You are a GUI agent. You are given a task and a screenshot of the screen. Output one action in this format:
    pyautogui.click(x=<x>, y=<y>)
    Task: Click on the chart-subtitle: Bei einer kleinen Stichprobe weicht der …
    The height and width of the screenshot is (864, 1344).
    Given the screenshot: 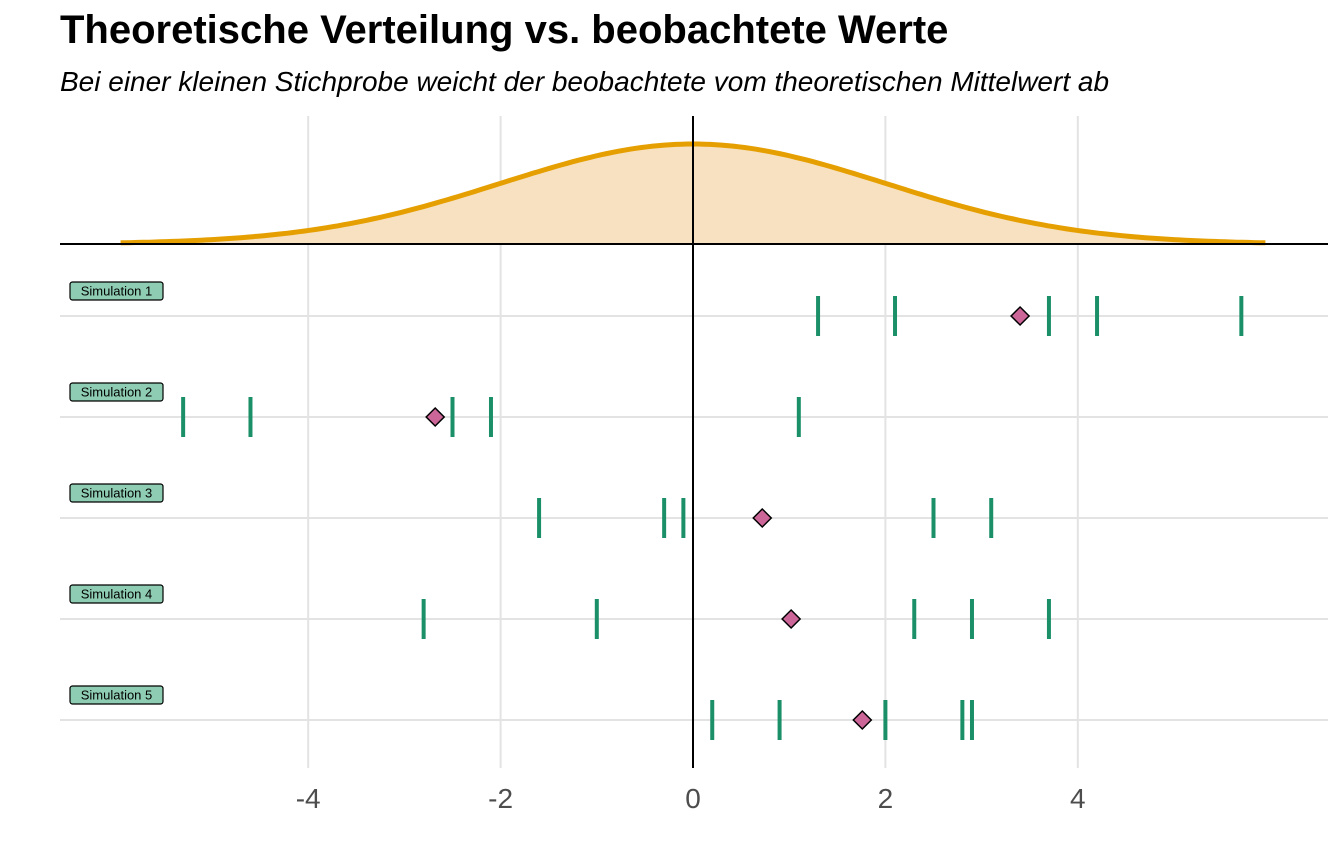 What is the action you would take?
    pyautogui.click(x=585, y=81)
    